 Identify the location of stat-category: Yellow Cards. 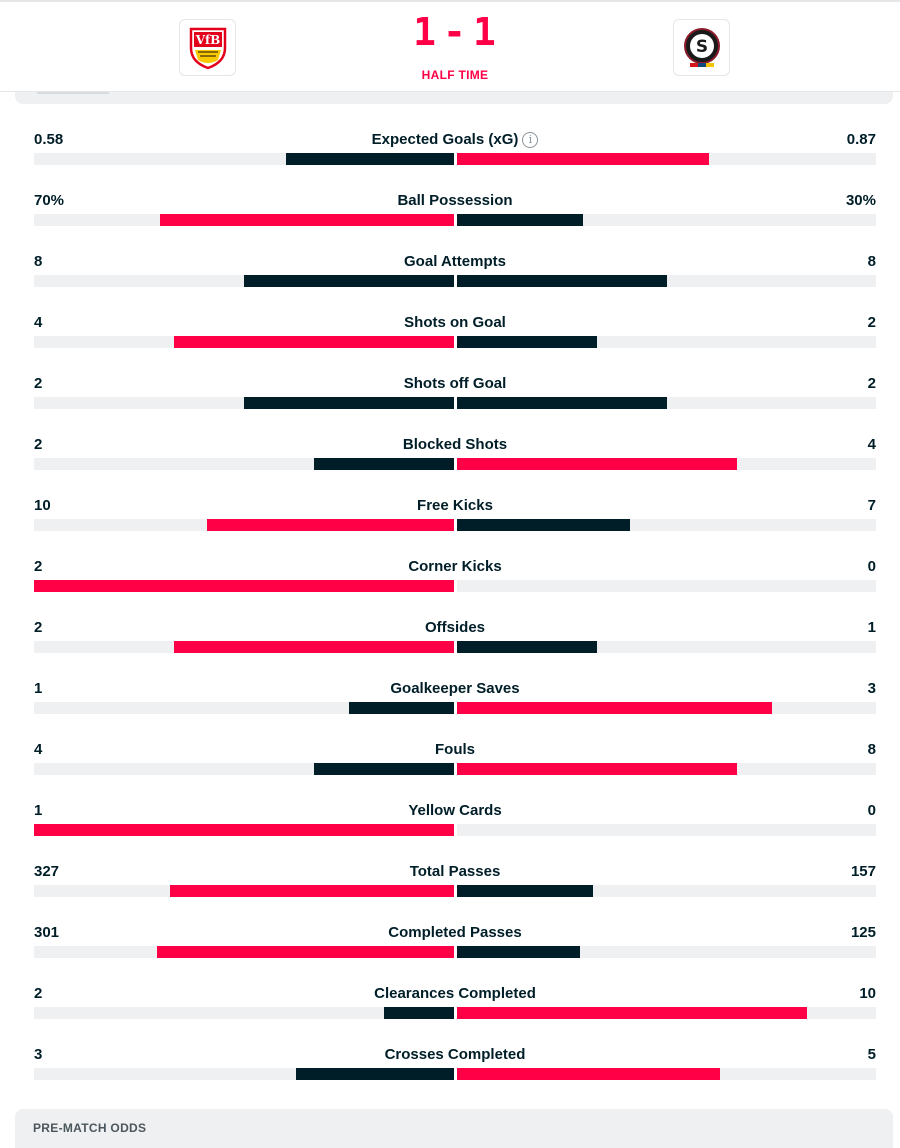
(455, 810).